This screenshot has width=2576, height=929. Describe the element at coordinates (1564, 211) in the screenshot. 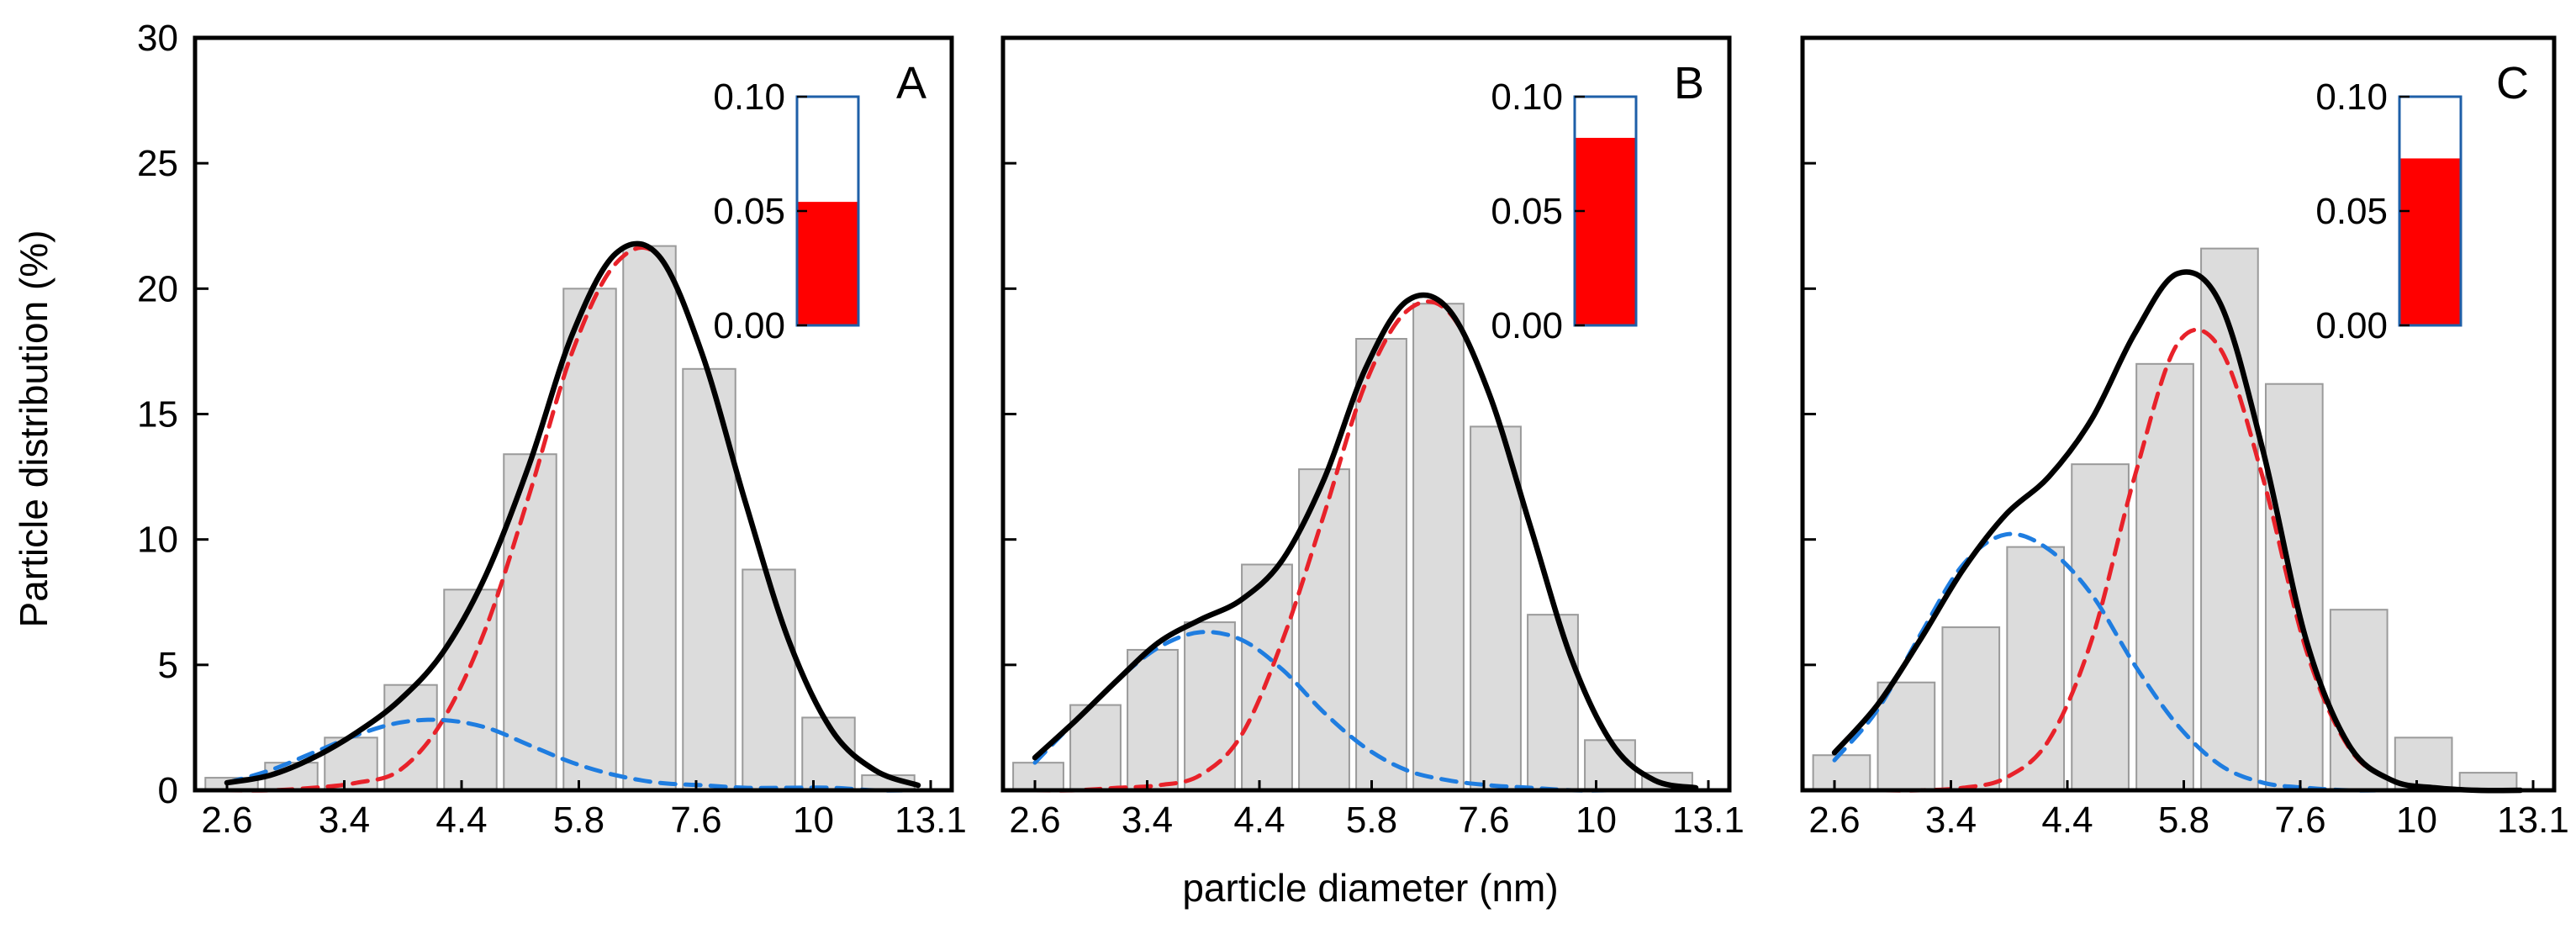

I see `inset-b: 0.00 0.05 0.10` at that location.